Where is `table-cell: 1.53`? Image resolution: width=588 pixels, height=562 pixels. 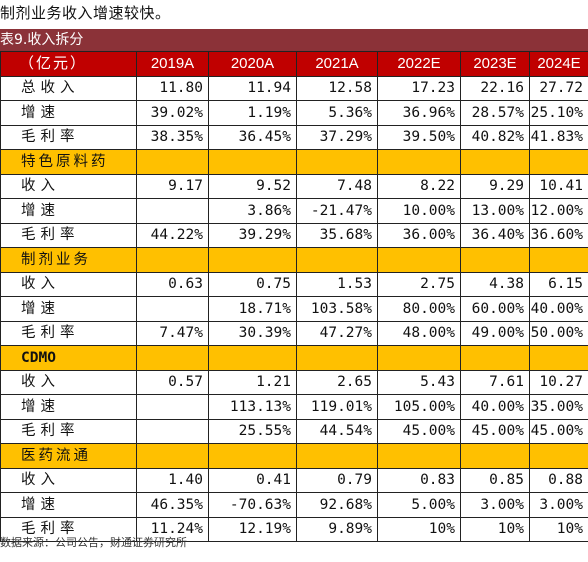
table-cell: 1.53 is located at coordinates (337, 284).